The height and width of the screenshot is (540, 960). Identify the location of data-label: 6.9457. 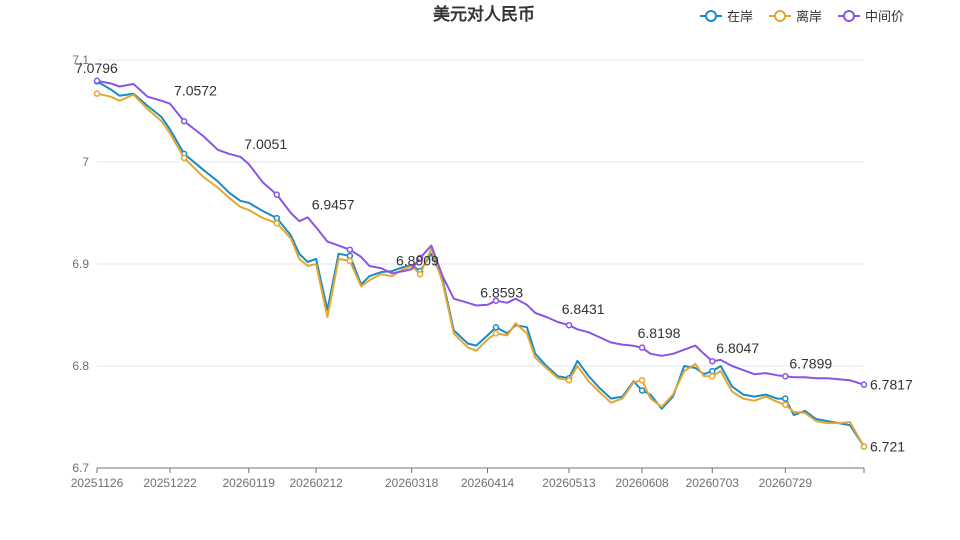
(333, 204).